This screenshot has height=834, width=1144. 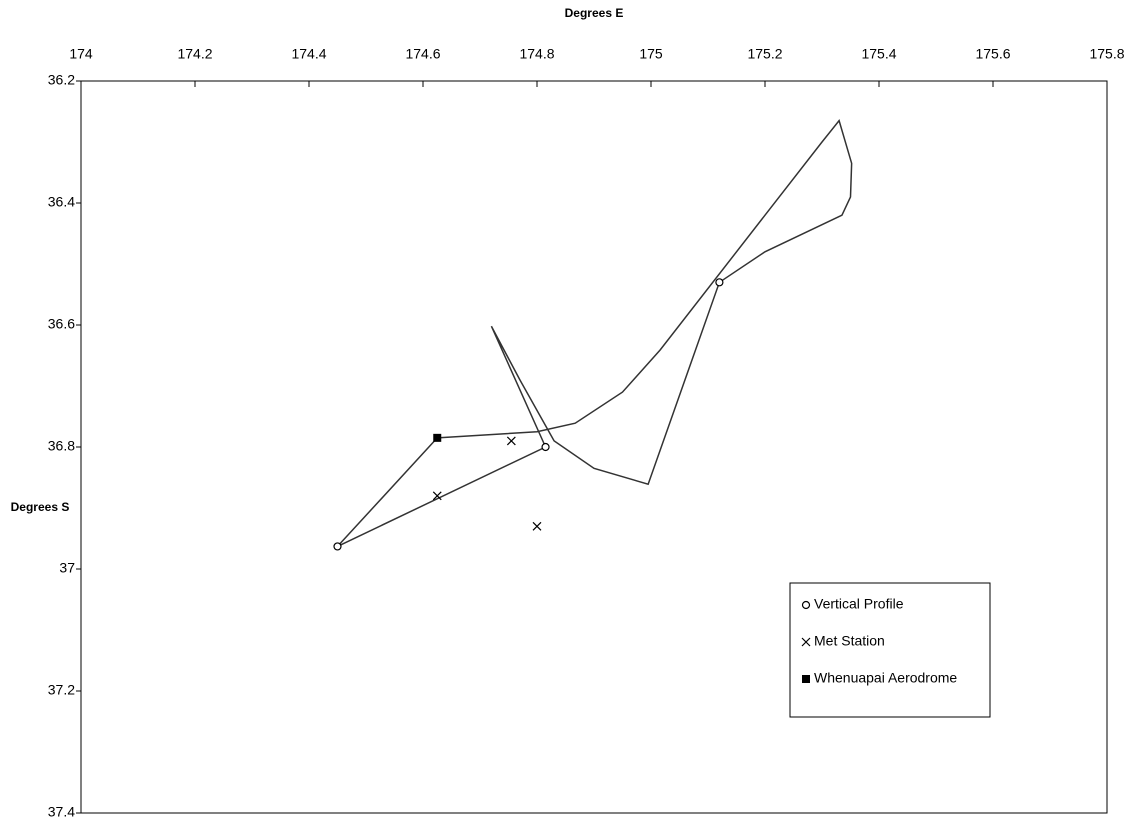 What do you see at coordinates (81, 54) in the screenshot?
I see `x-tick-label: 174` at bounding box center [81, 54].